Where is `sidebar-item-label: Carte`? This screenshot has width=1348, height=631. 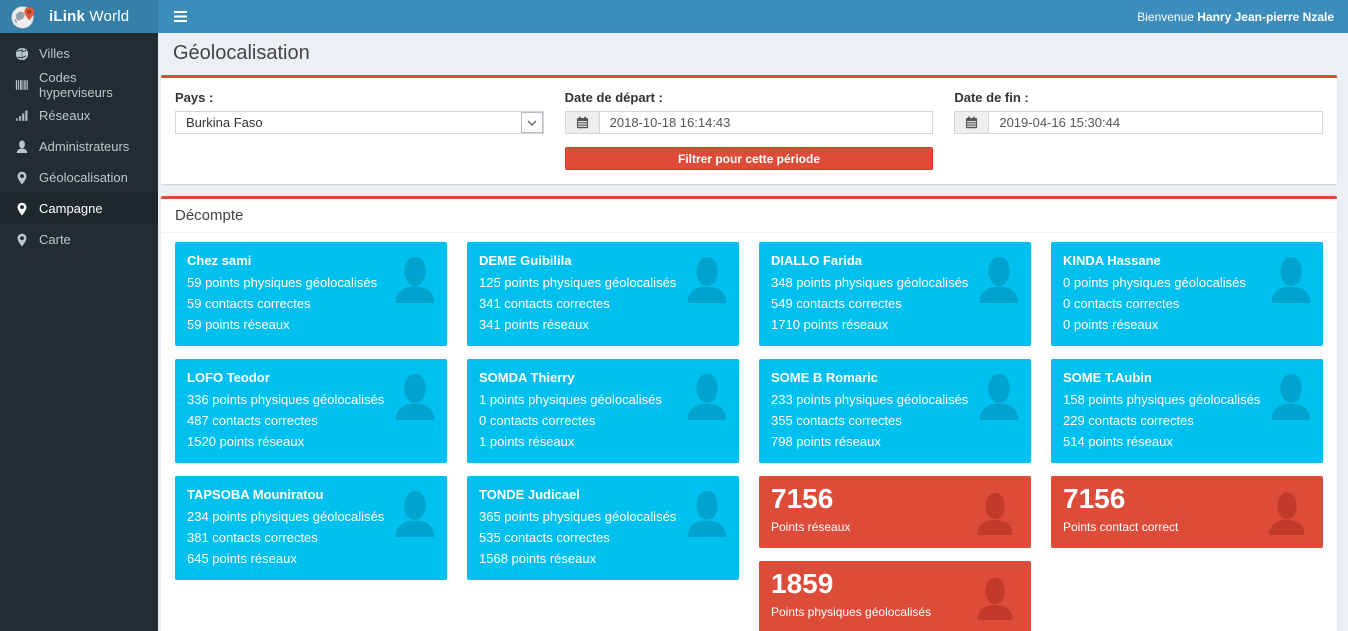 sidebar-item-label: Carte is located at coordinates (55, 239).